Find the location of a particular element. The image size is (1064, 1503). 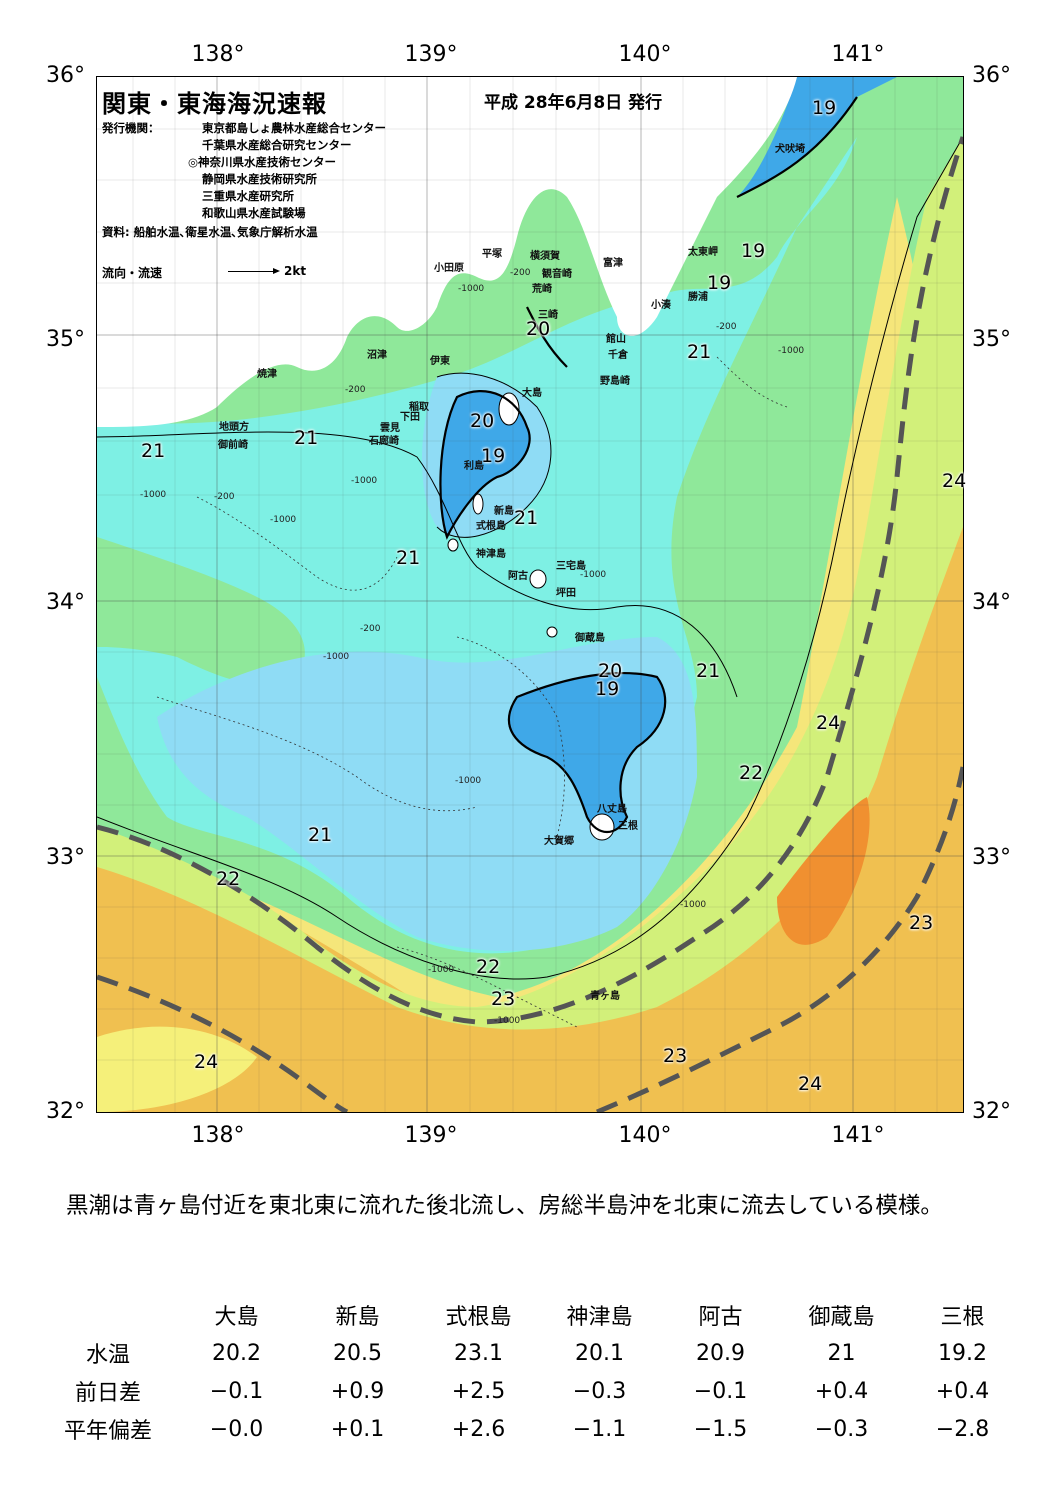

place-label: 石廊崎 is located at coordinates (384, 441).